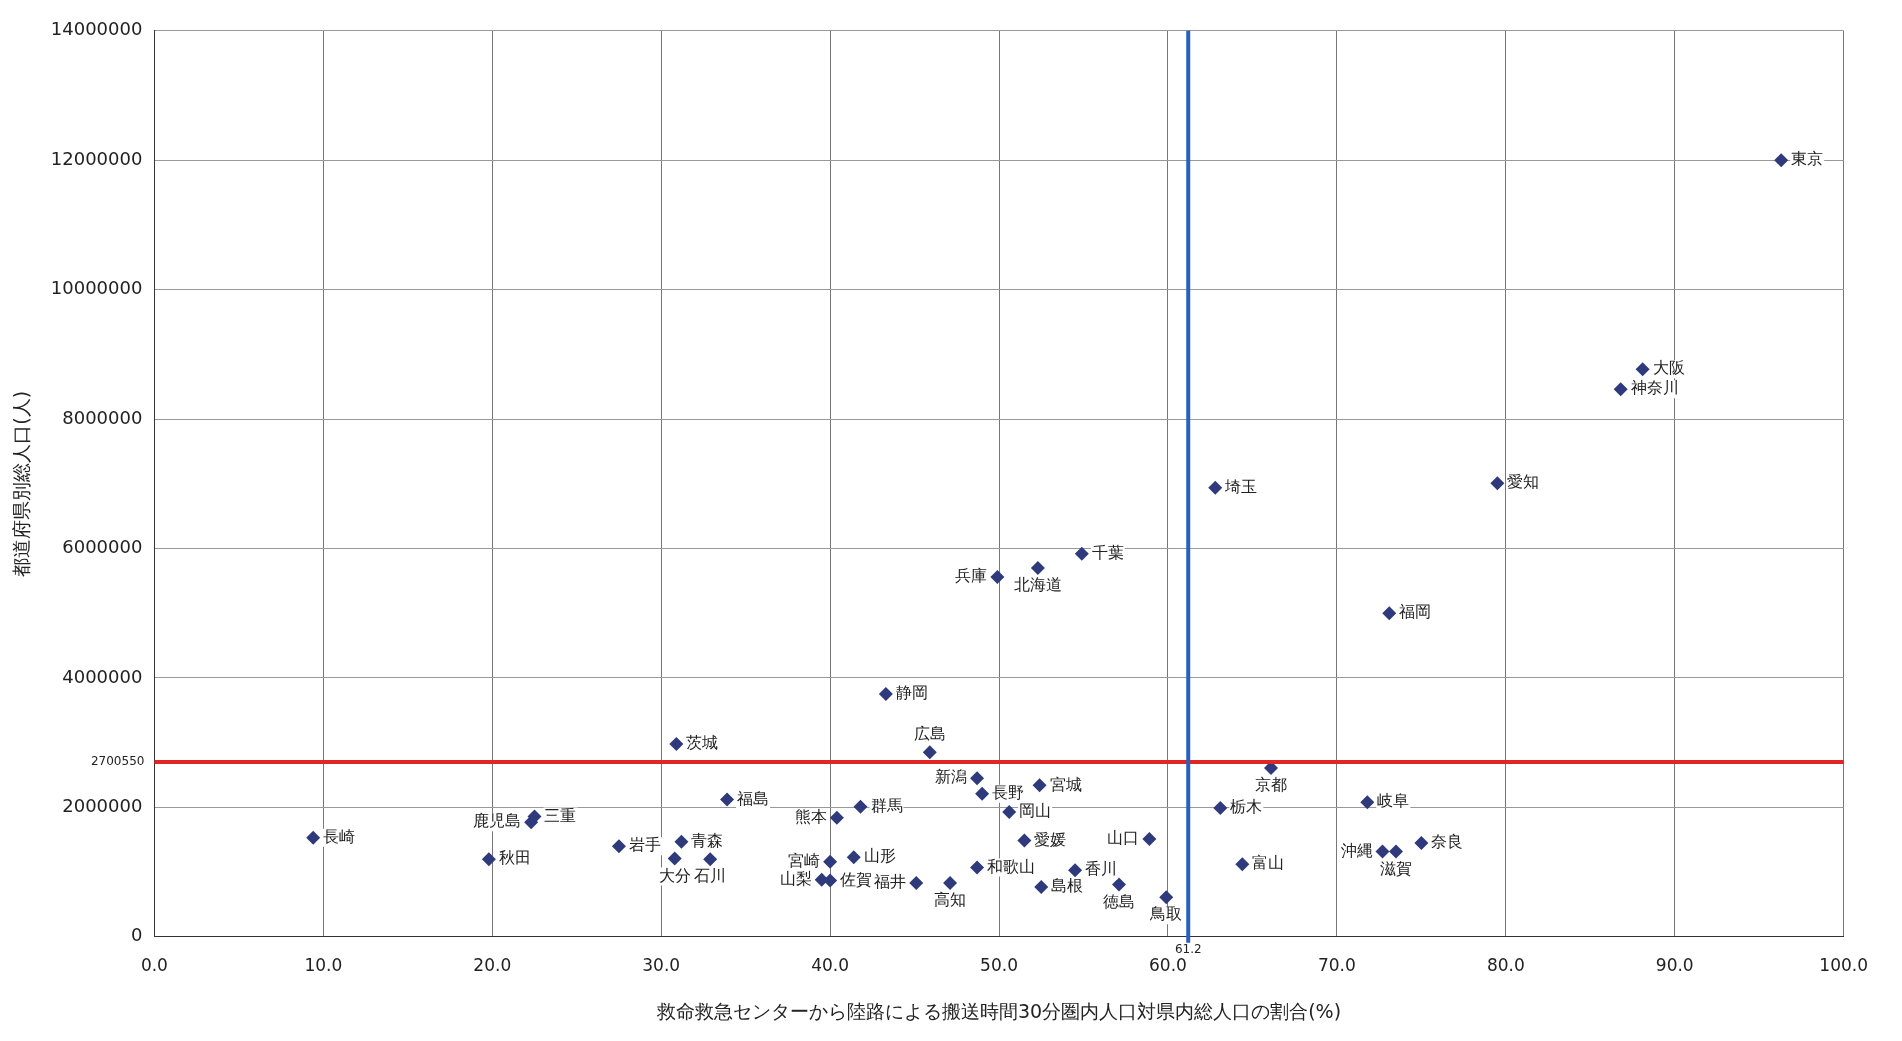  Describe the element at coordinates (21, 483) in the screenshot. I see `y-axis-title: 都道府県別総人口(人)` at that location.